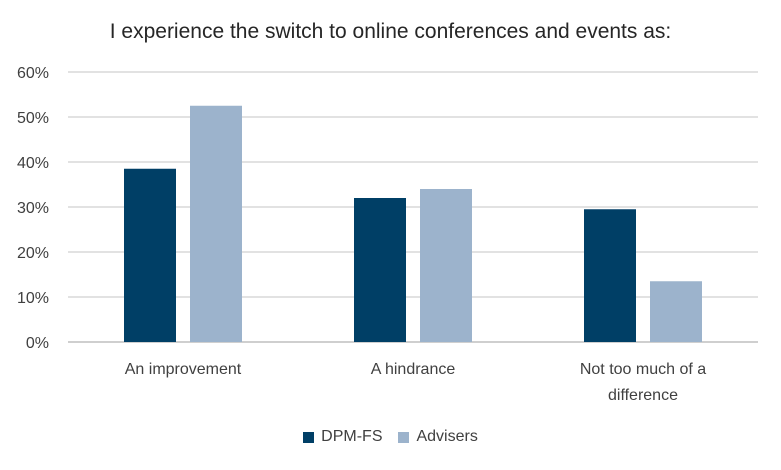  Describe the element at coordinates (447, 436) in the screenshot. I see `legend-label-advisers: Advisers` at that location.